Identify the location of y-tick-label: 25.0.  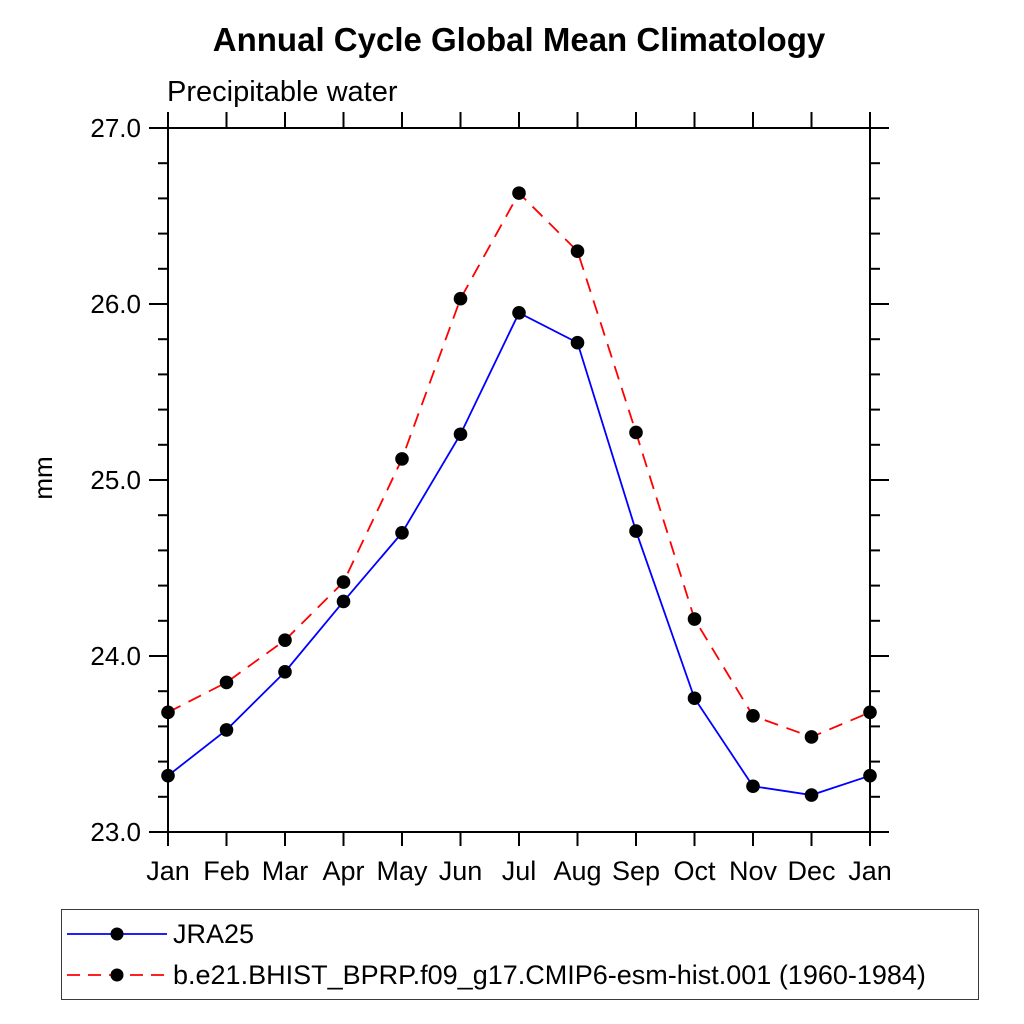
(115, 480).